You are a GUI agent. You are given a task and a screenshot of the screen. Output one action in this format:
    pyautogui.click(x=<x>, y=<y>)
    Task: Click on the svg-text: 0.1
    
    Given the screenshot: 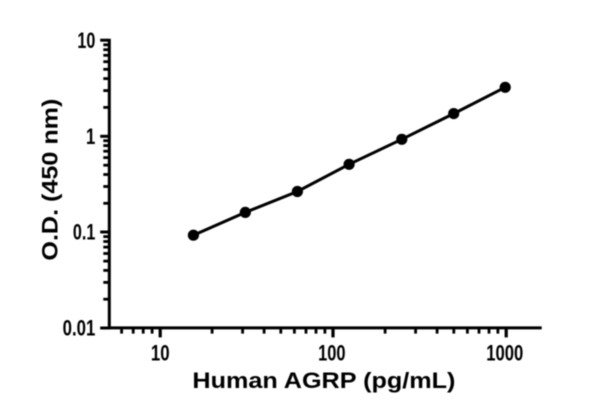 What is the action you would take?
    pyautogui.click(x=84, y=232)
    